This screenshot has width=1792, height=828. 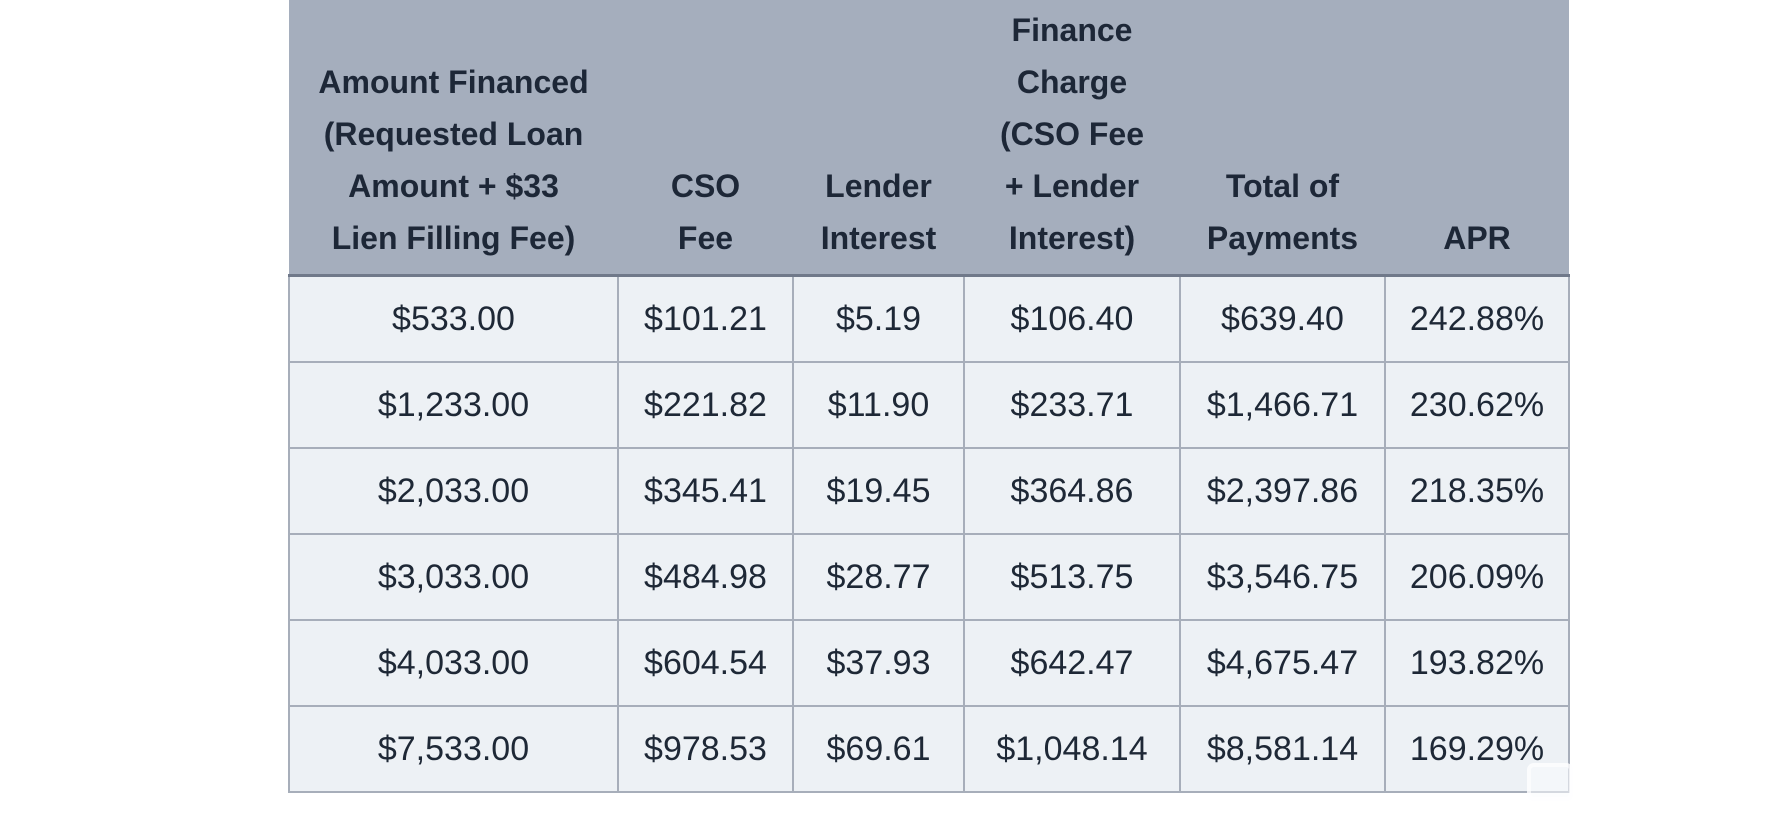 I want to click on cell-amount-financed: $7,533.00, so click(x=453, y=749).